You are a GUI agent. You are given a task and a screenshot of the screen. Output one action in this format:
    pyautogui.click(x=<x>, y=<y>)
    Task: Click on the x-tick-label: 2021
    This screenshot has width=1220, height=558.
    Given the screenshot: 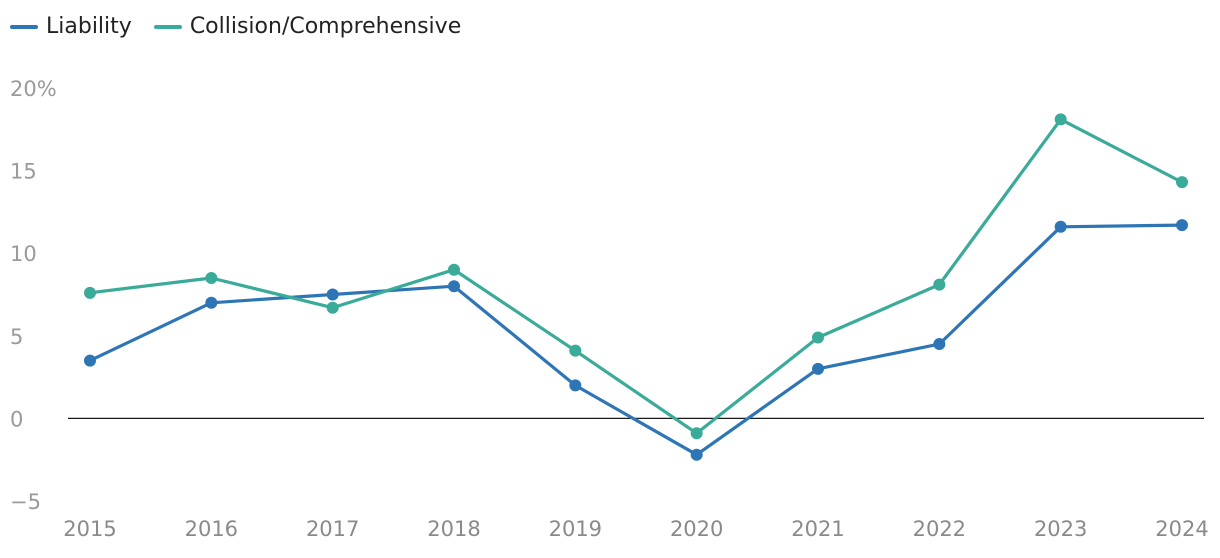 What is the action you would take?
    pyautogui.click(x=817, y=529)
    